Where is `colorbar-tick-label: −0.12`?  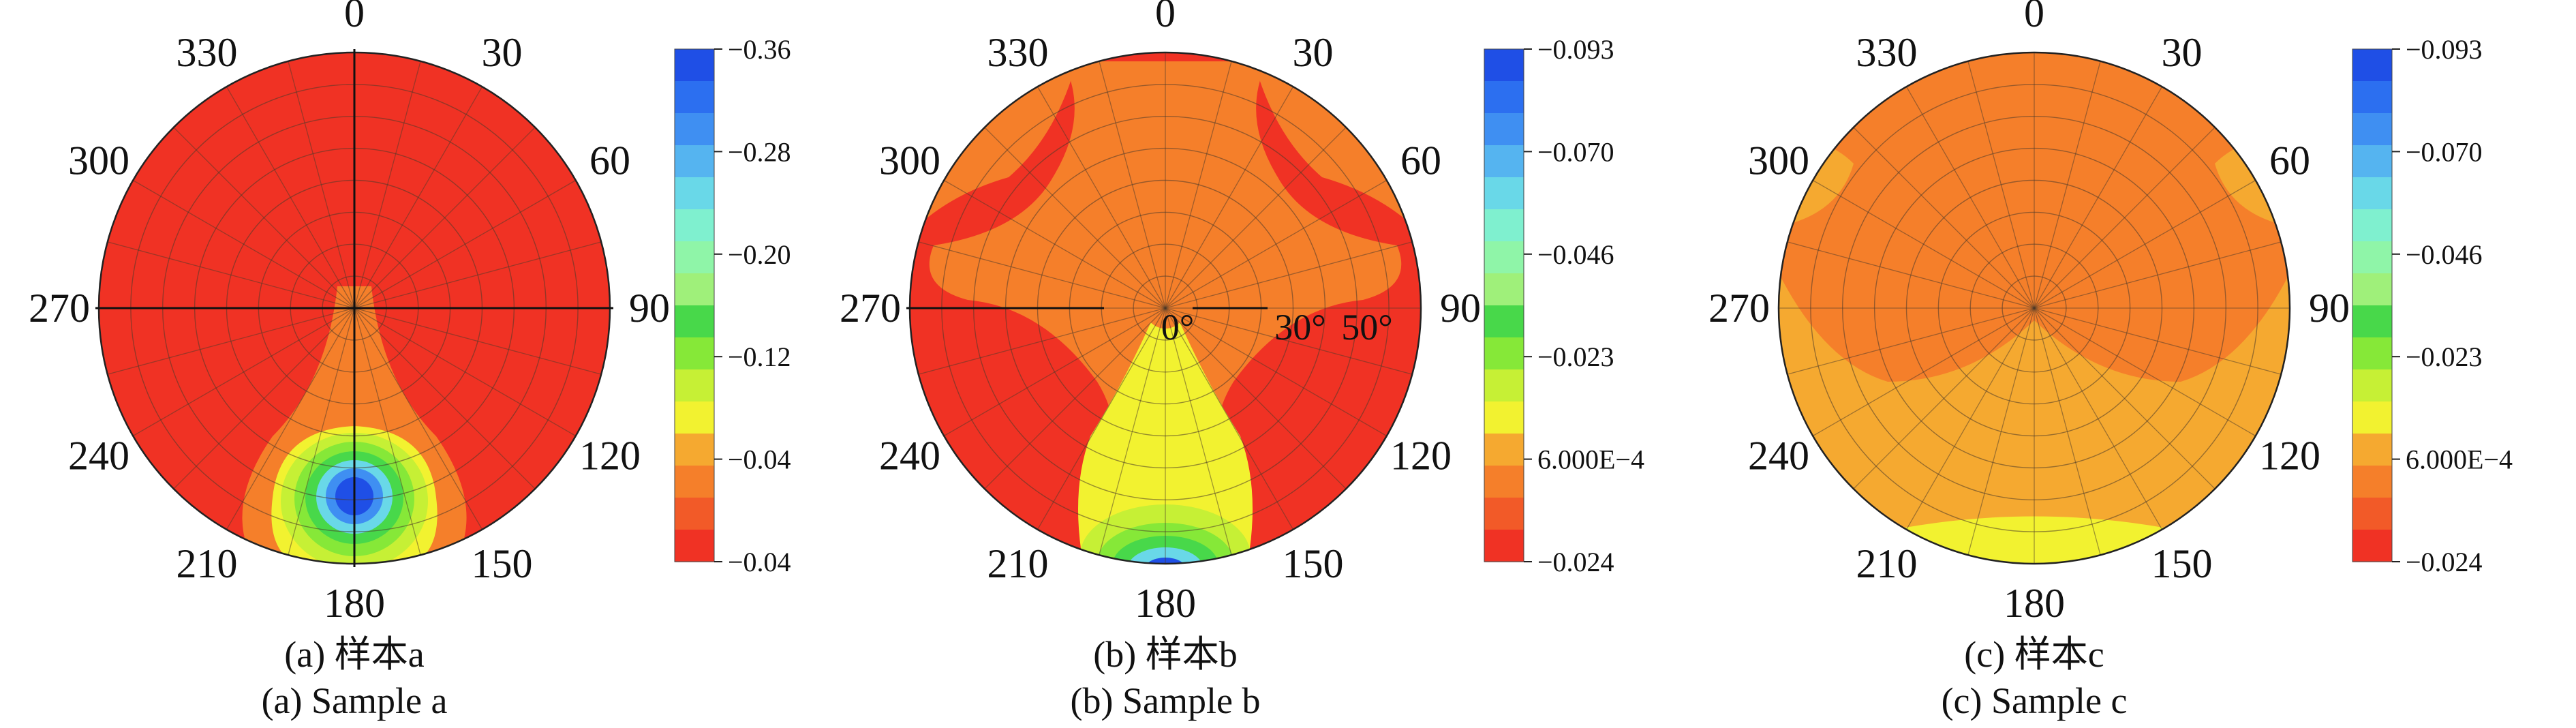
colorbar-tick-label: −0.12 is located at coordinates (759, 357).